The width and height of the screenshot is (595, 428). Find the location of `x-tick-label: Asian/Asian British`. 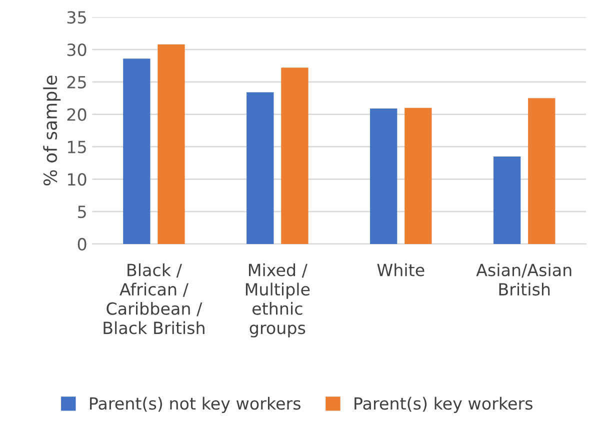

x-tick-label: Asian/Asian British is located at coordinates (524, 279).